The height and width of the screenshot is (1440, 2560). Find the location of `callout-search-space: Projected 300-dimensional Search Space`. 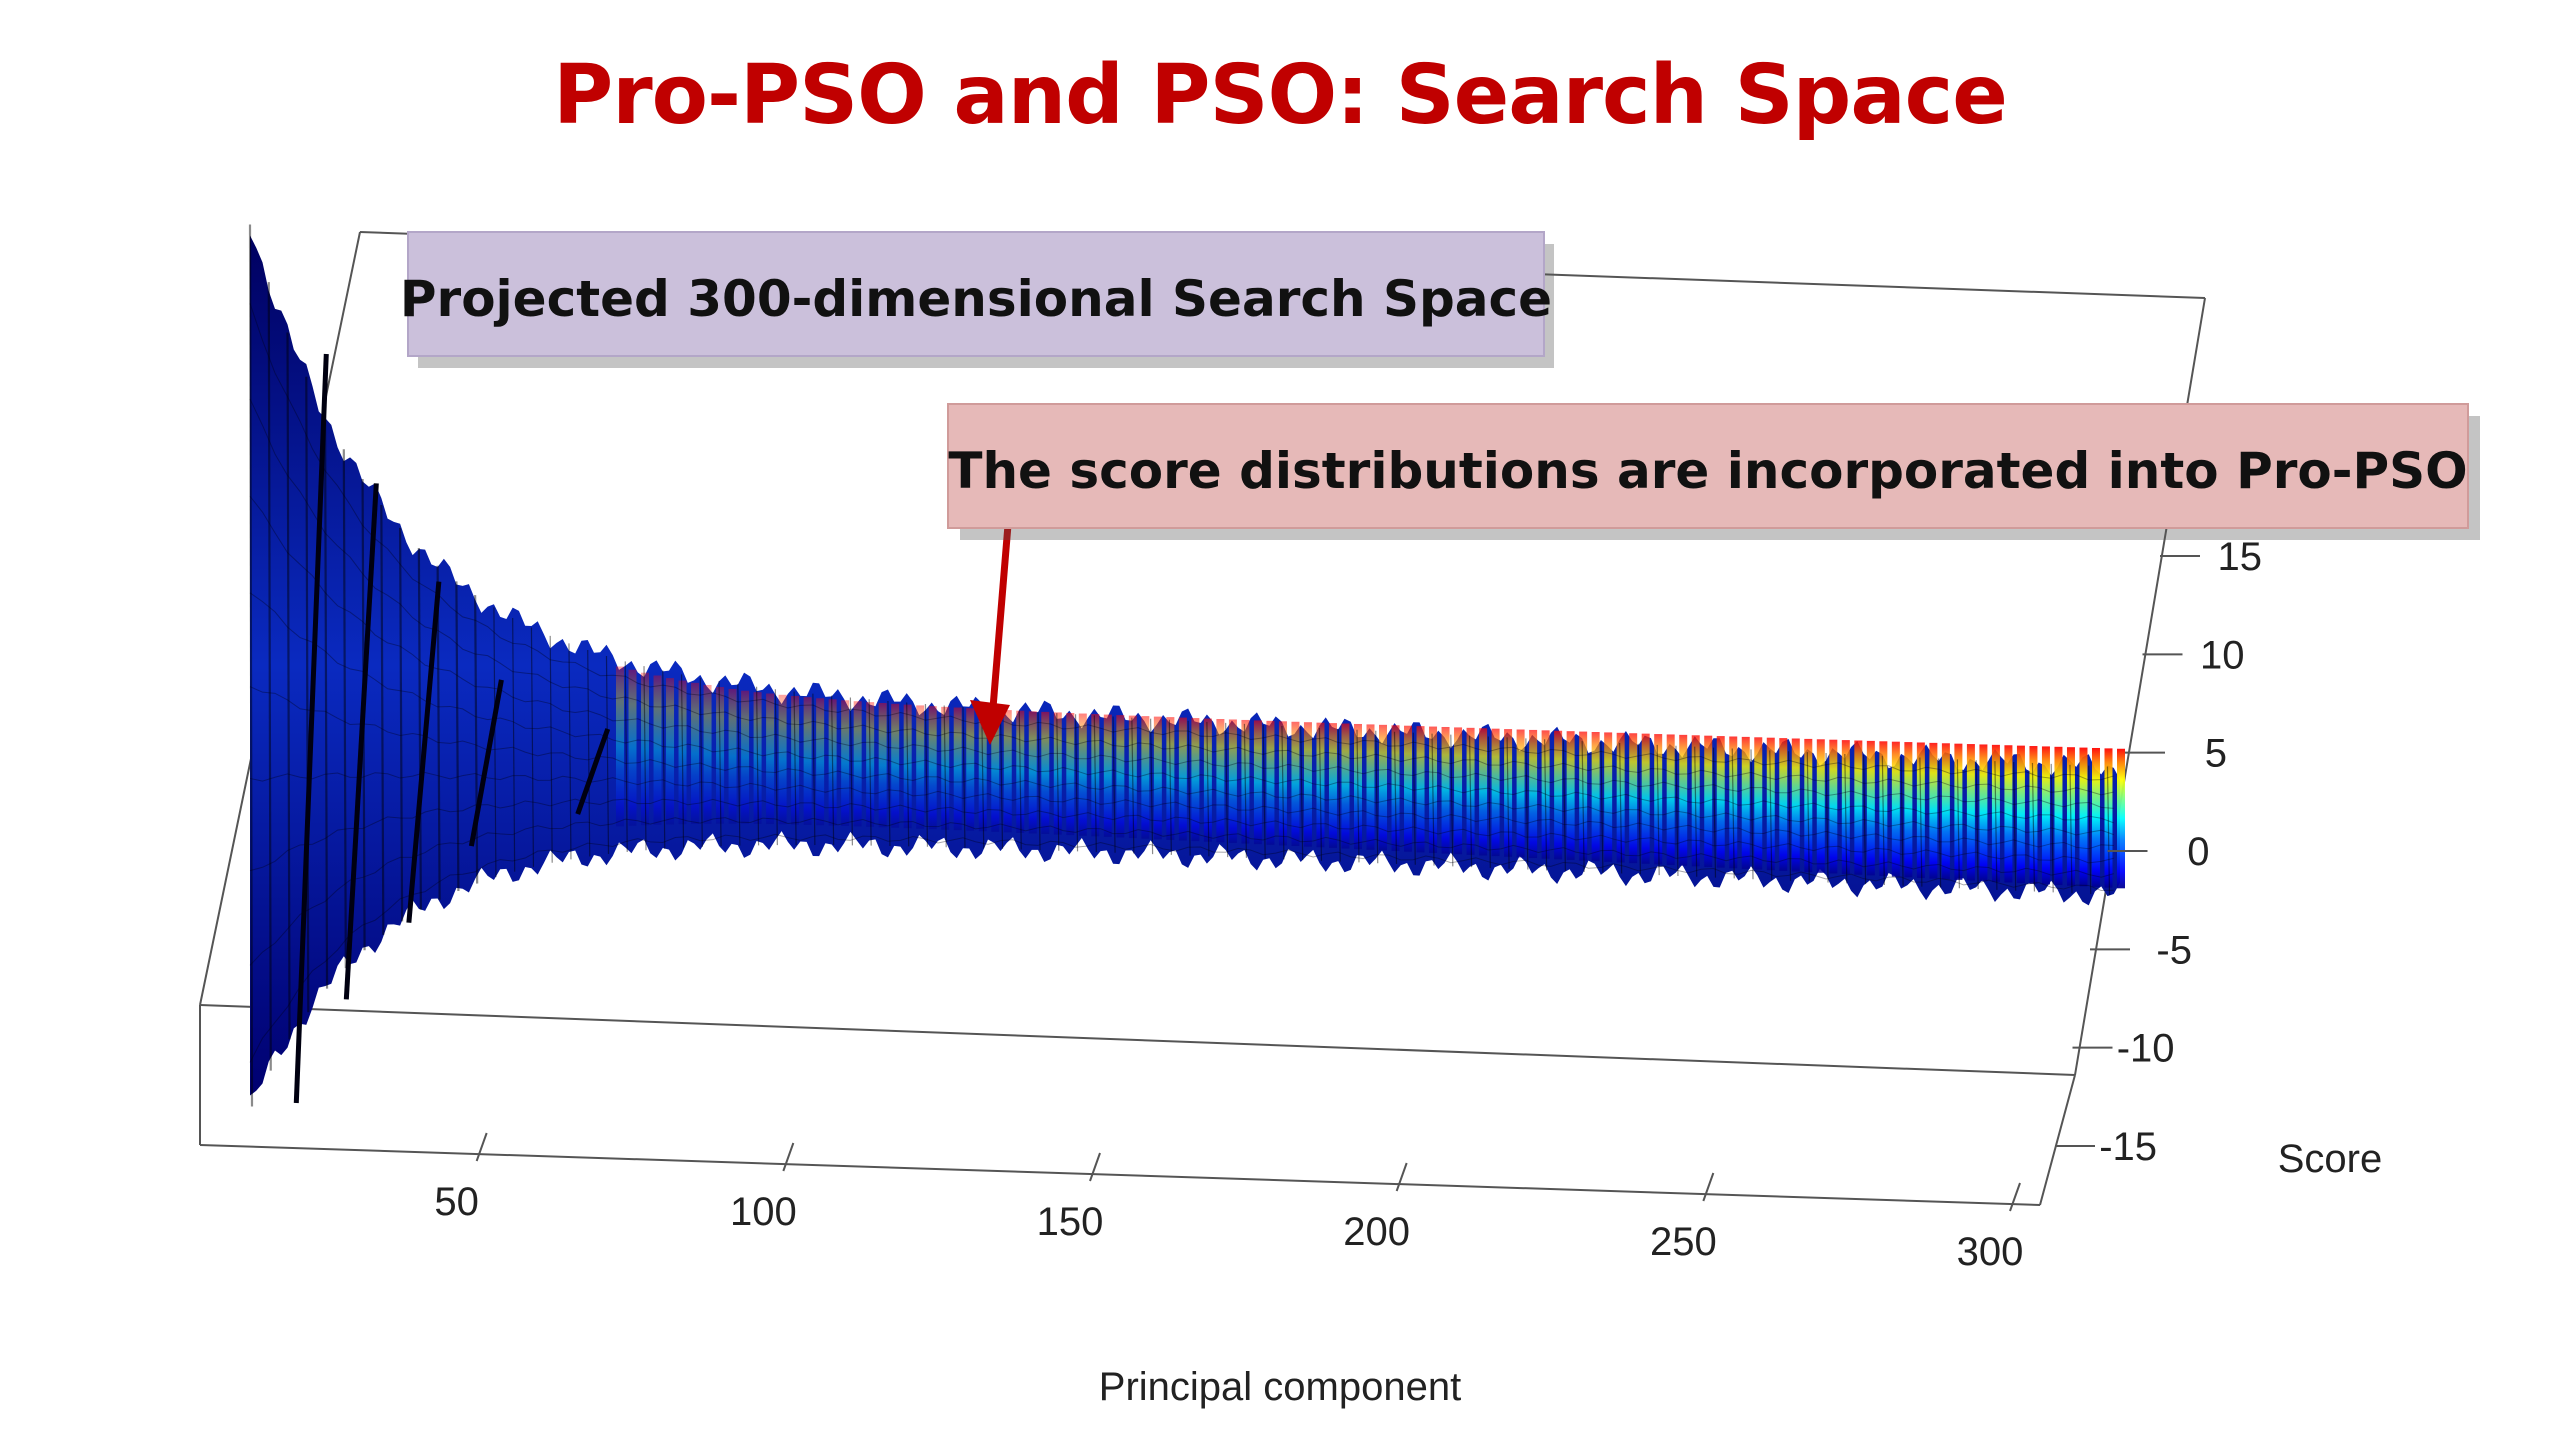

callout-search-space: Projected 300-dimensional Search Space is located at coordinates (977, 299).